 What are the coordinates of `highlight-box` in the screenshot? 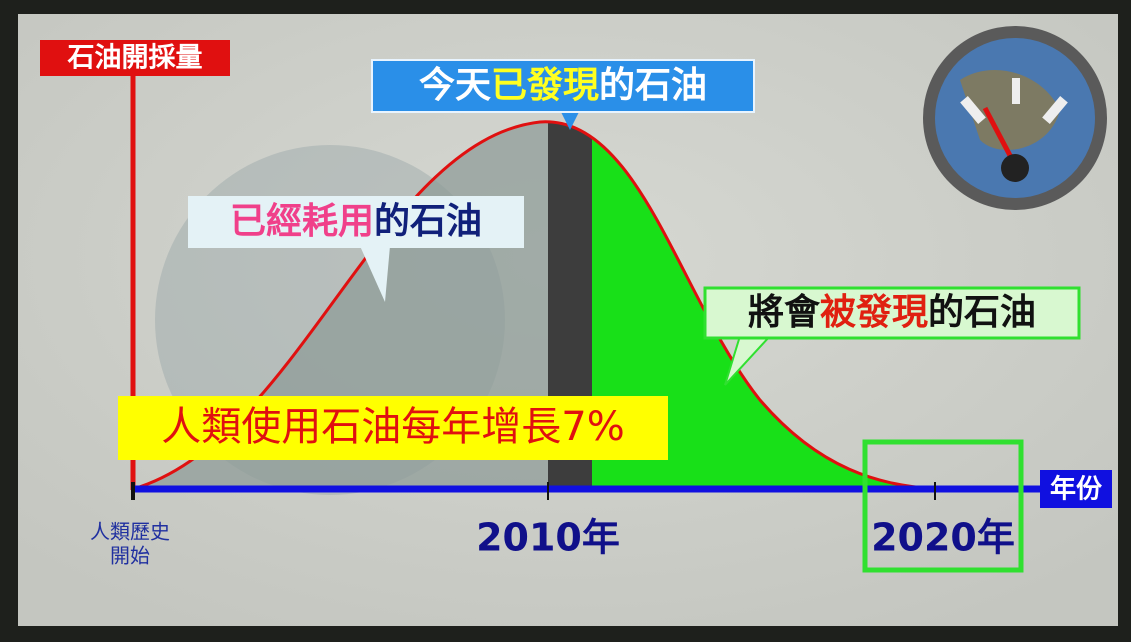 It's located at (943, 506).